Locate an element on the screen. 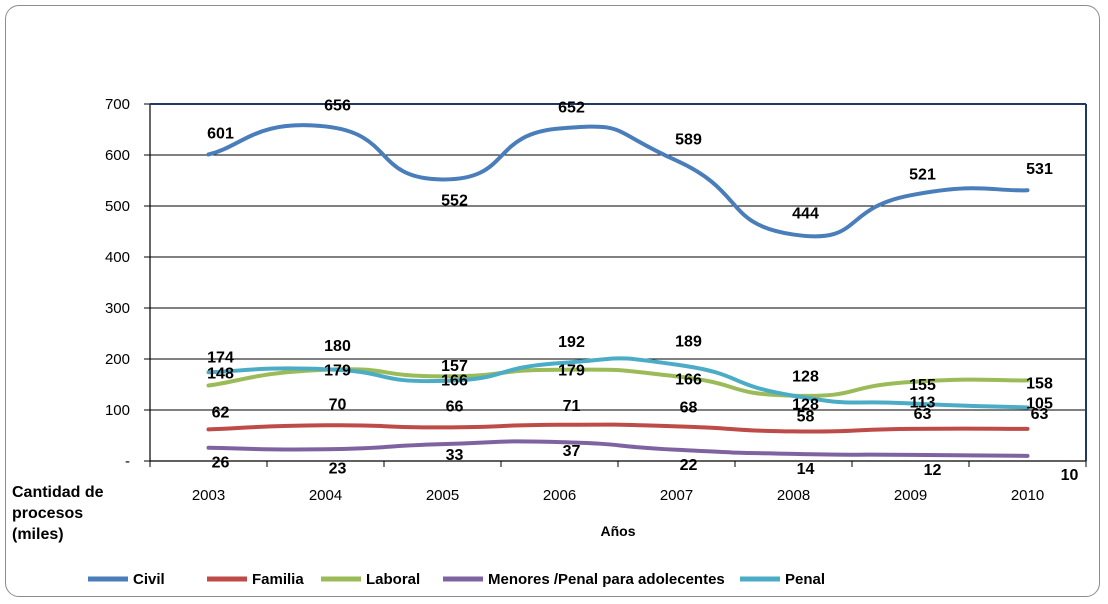 Image resolution: width=1108 pixels, height=604 pixels. legend-label-penal: Penal is located at coordinates (805, 579).